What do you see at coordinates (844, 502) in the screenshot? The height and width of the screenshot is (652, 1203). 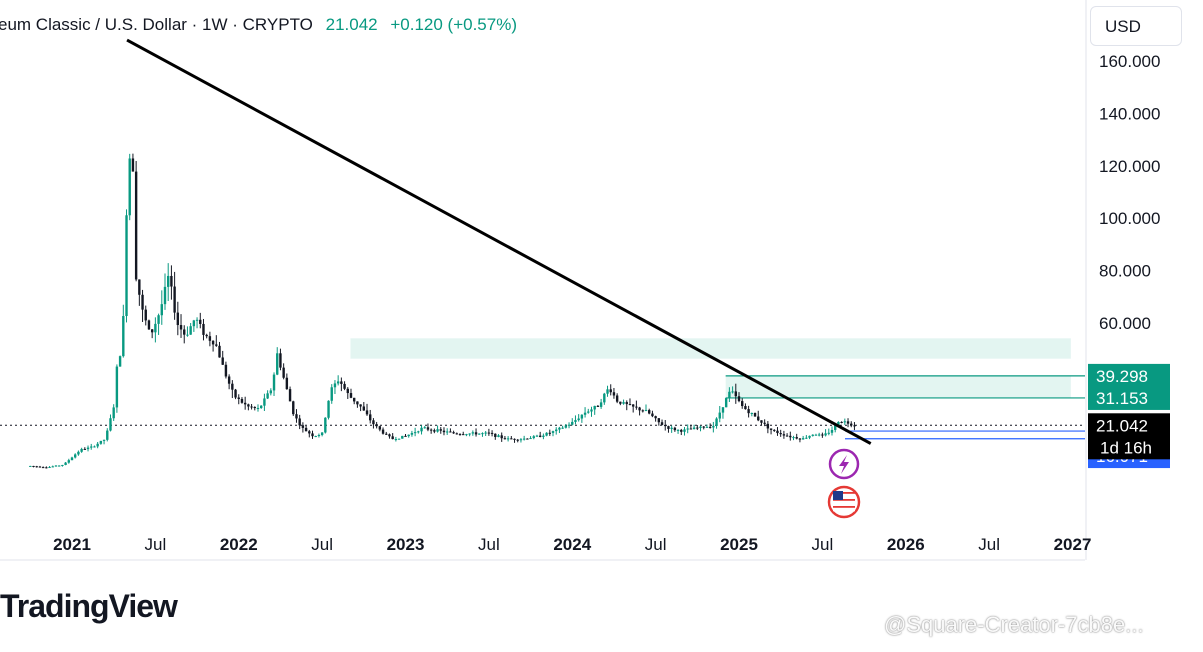 I see `us-flag-icon` at bounding box center [844, 502].